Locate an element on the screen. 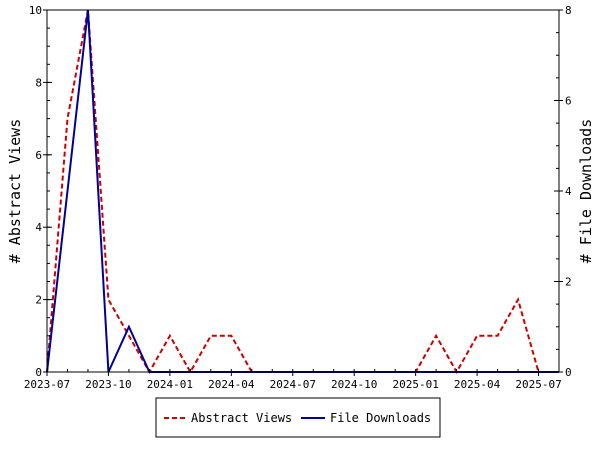 This screenshot has height=450, width=600. y-left-tick-label: 2 is located at coordinates (38, 300).